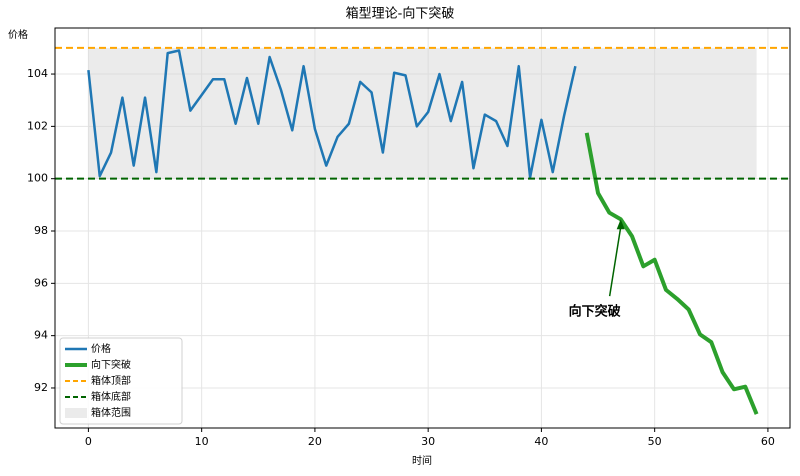 Image resolution: width=800 pixels, height=476 pixels. I want to click on x-tick-label: 50, so click(655, 441).